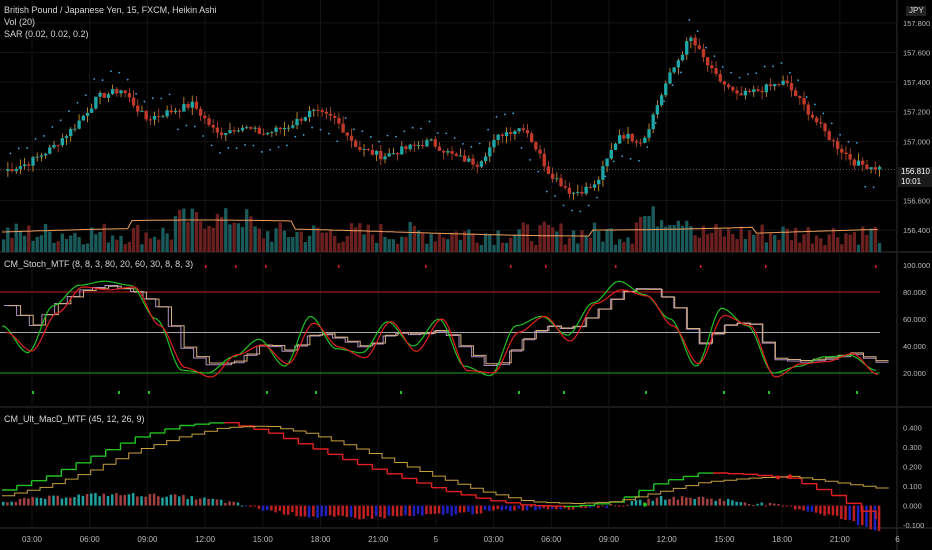  Describe the element at coordinates (912, 467) in the screenshot. I see `macd-tick-label: 0.200` at that location.